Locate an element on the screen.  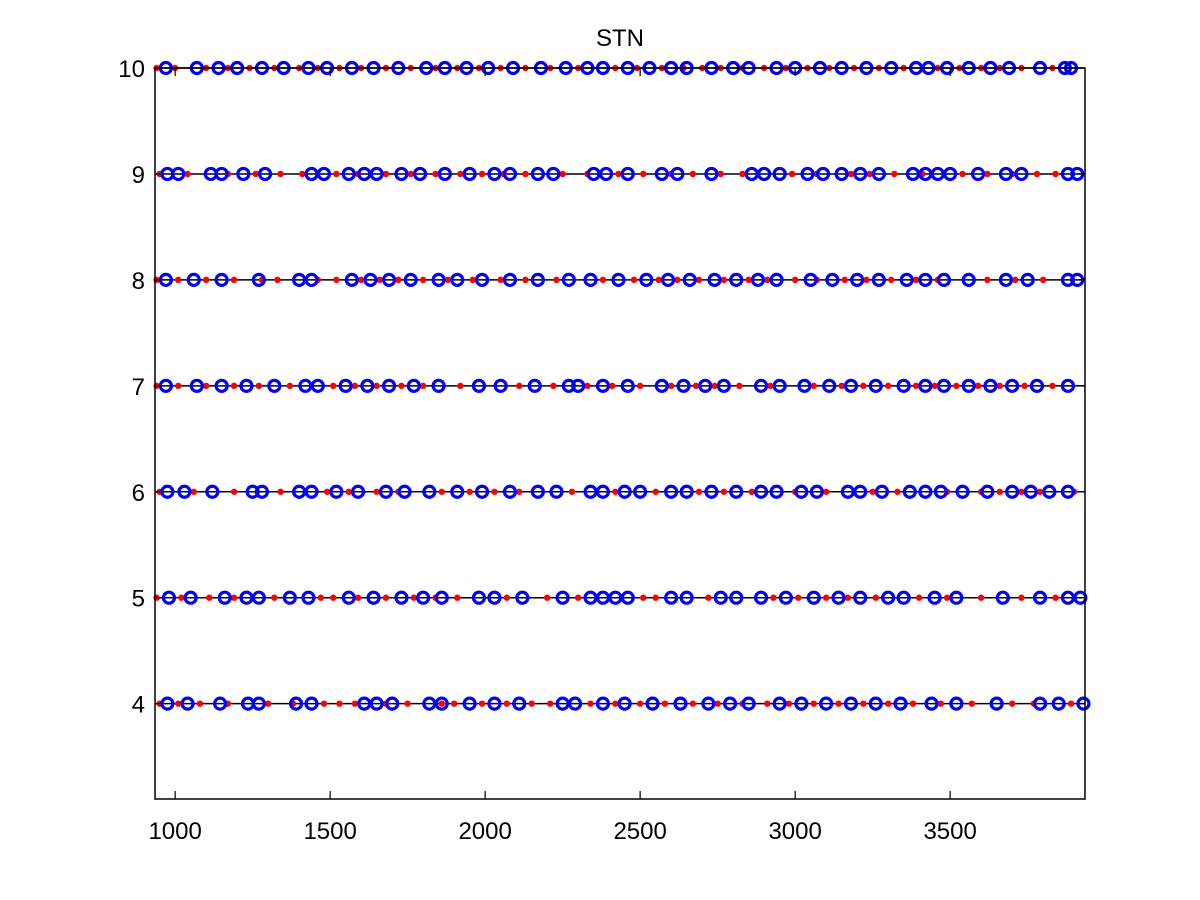
x-tick-label: 2000 is located at coordinates (484, 831).